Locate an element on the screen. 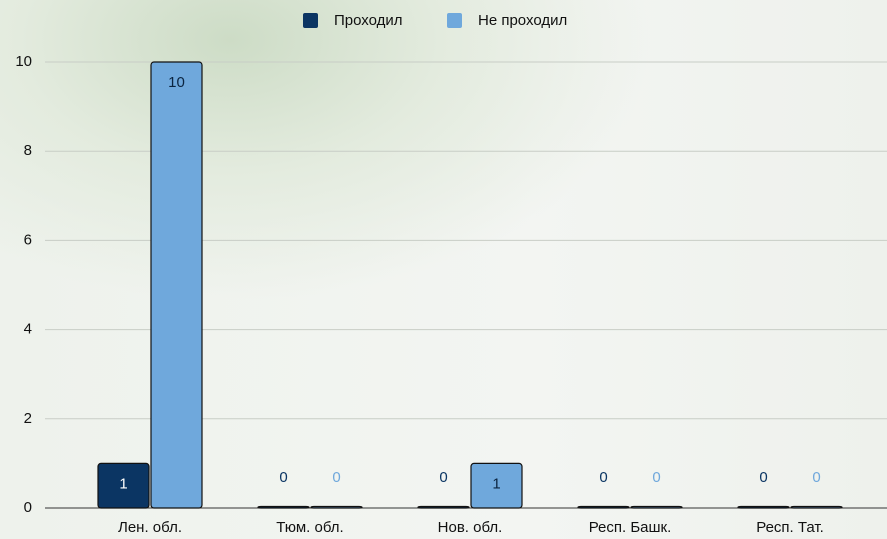  legend-label: Проходил is located at coordinates (368, 20).